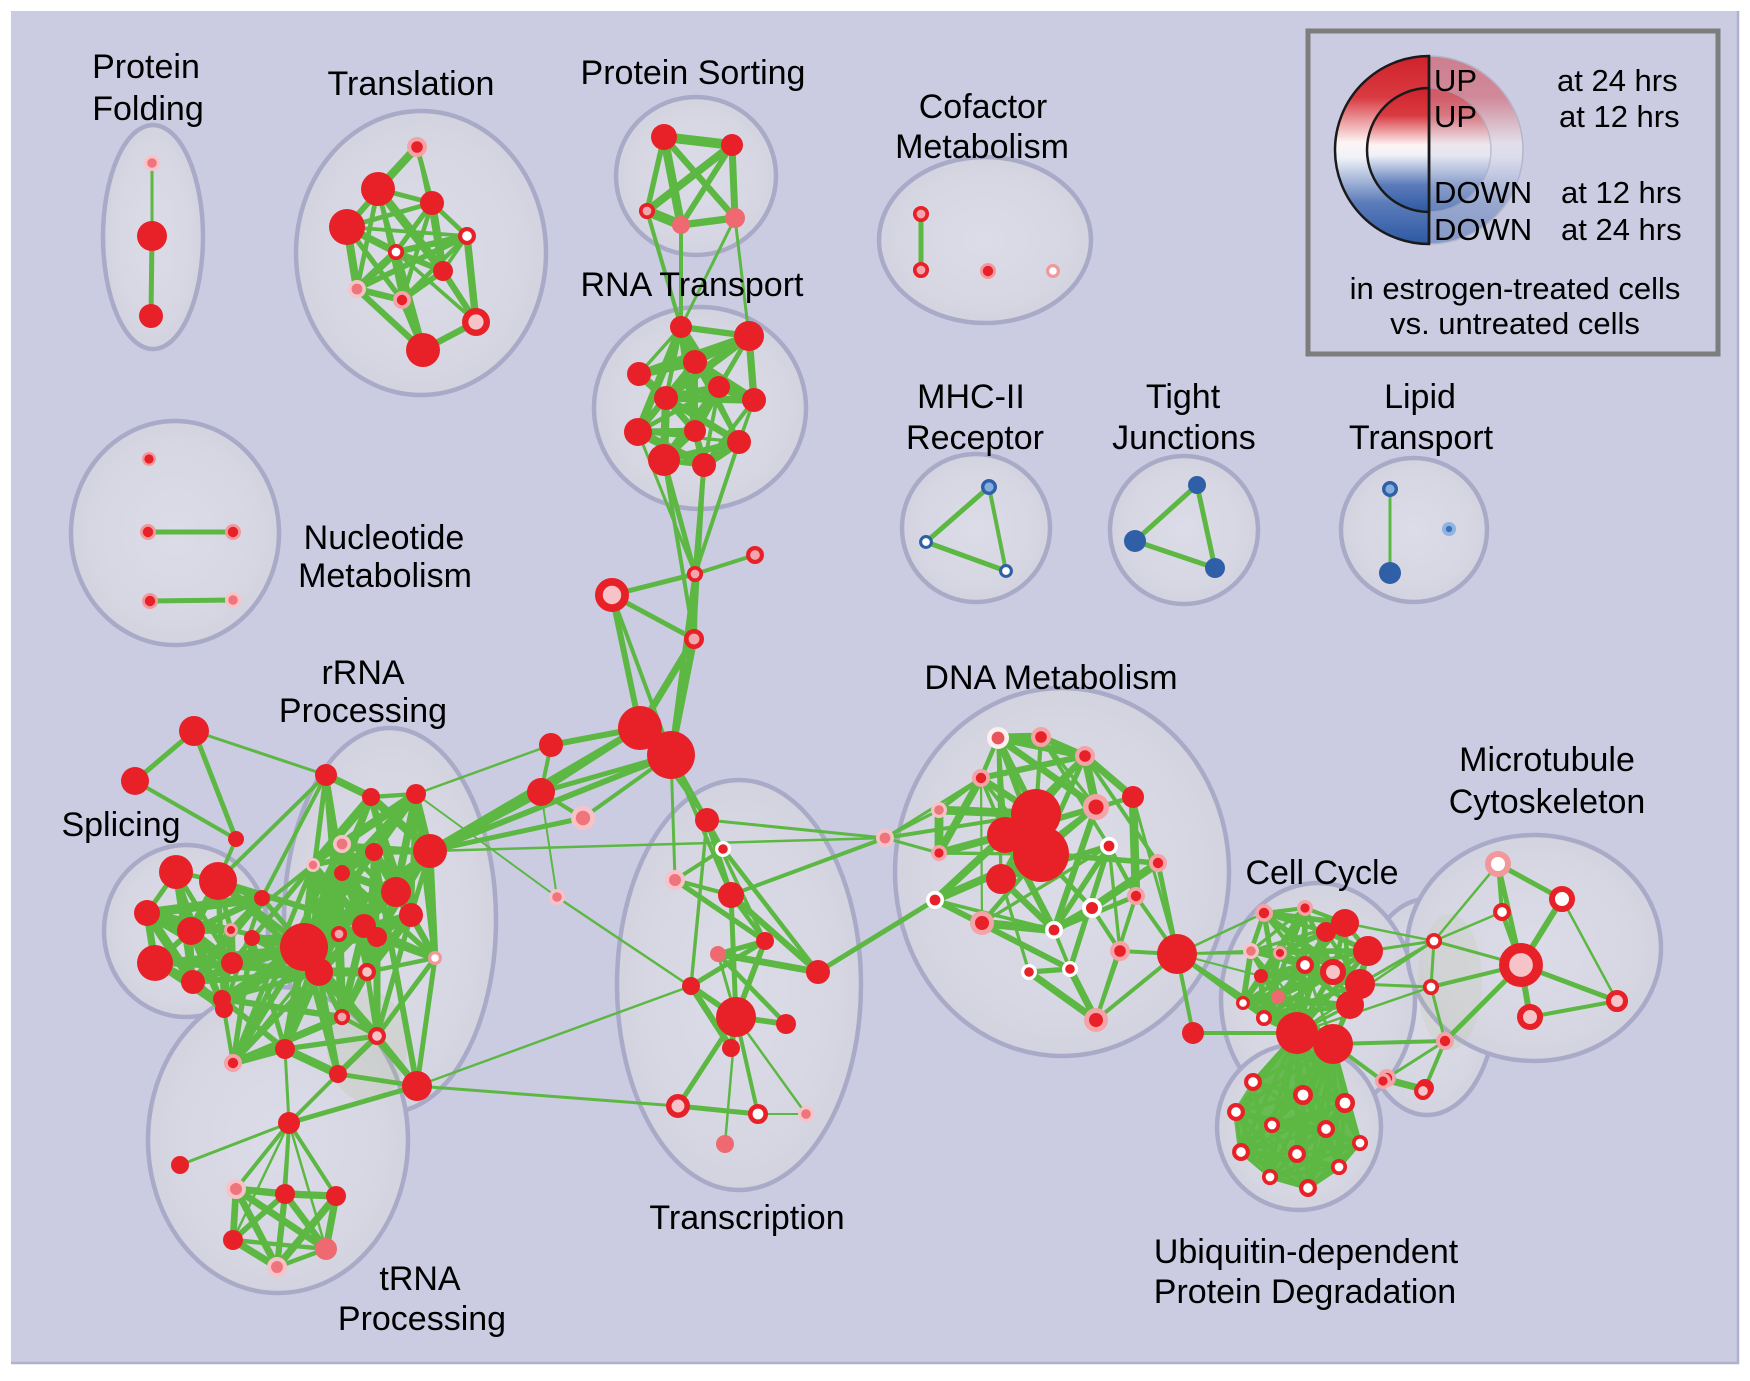 This screenshot has width=1750, height=1381. I want to click on svg-text: vs. untreated cells, so click(1515, 323).